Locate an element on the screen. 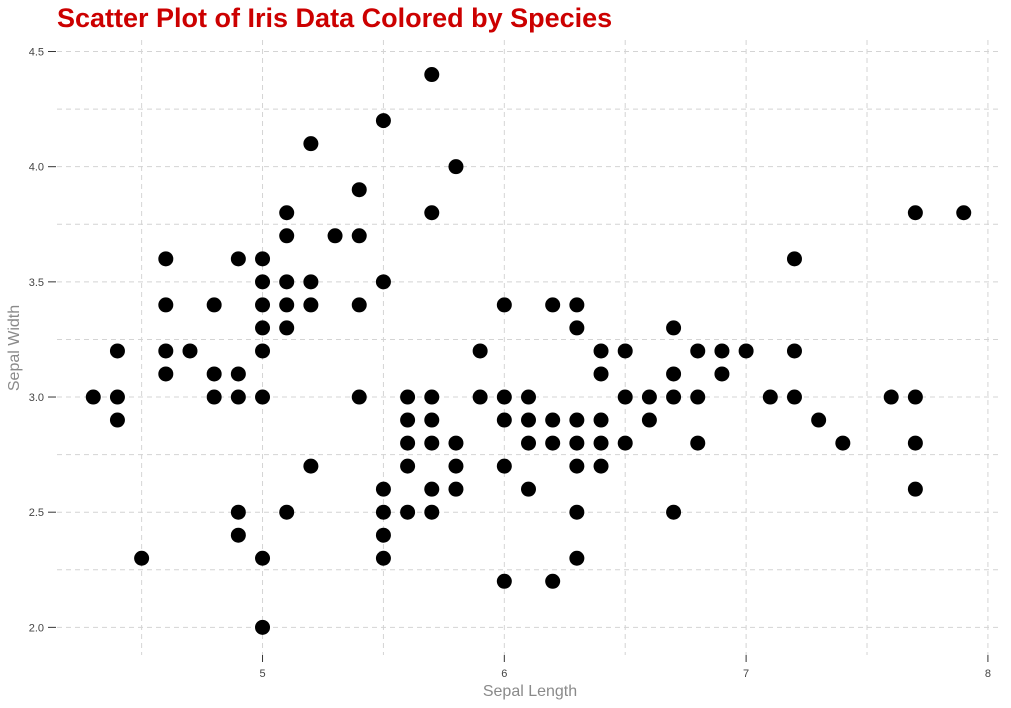 This screenshot has height=708, width=1011. y-tick-label: 3.0 is located at coordinates (36, 398).